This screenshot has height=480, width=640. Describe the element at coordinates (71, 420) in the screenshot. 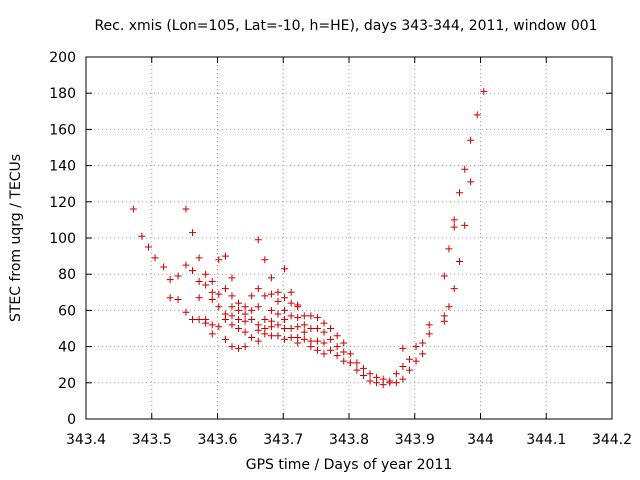

I see `y-tick-label: 0` at that location.